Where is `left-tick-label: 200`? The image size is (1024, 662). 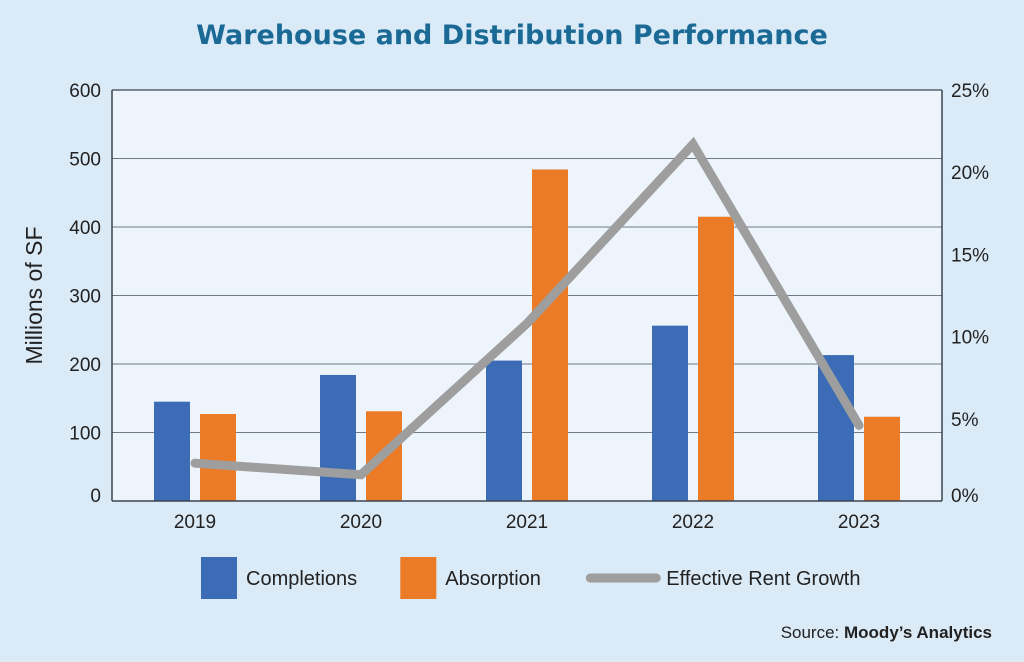 left-tick-label: 200 is located at coordinates (85, 365).